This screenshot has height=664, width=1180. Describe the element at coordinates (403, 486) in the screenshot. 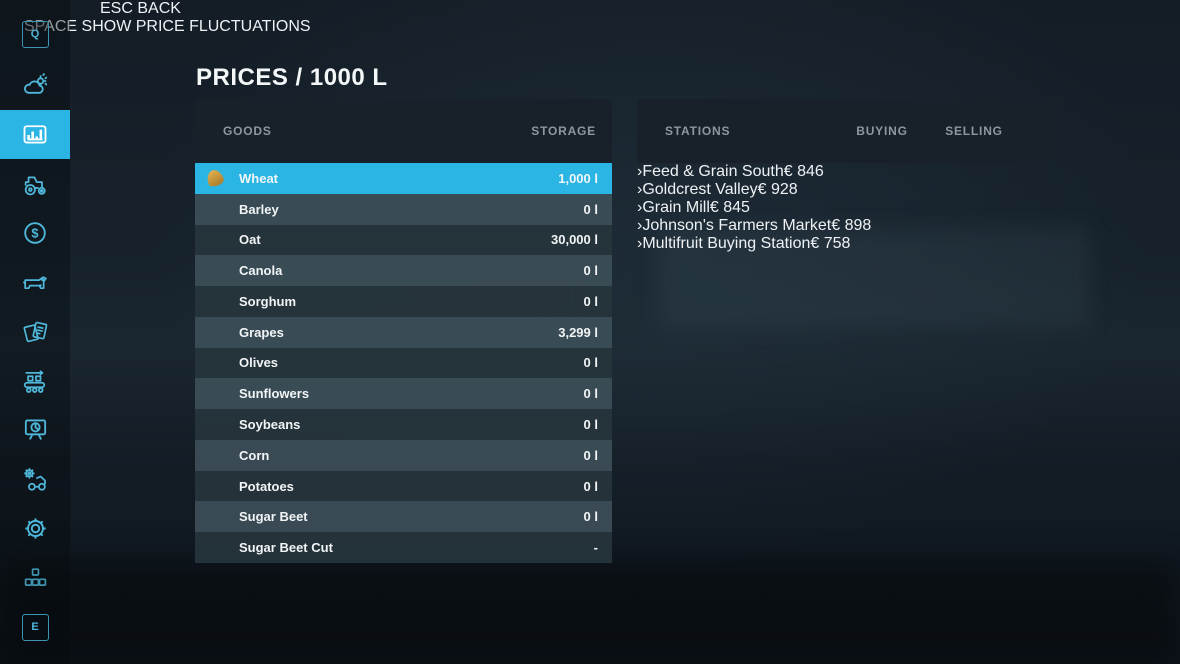

I see `goods-row: Potatoes 0 l` at that location.